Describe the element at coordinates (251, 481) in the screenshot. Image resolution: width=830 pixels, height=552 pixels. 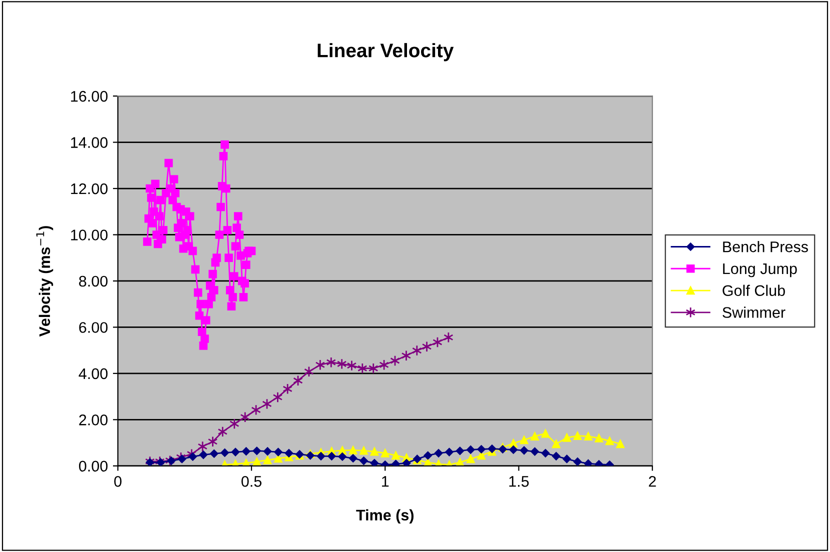
I see `x-tick-label: 0.5` at that location.